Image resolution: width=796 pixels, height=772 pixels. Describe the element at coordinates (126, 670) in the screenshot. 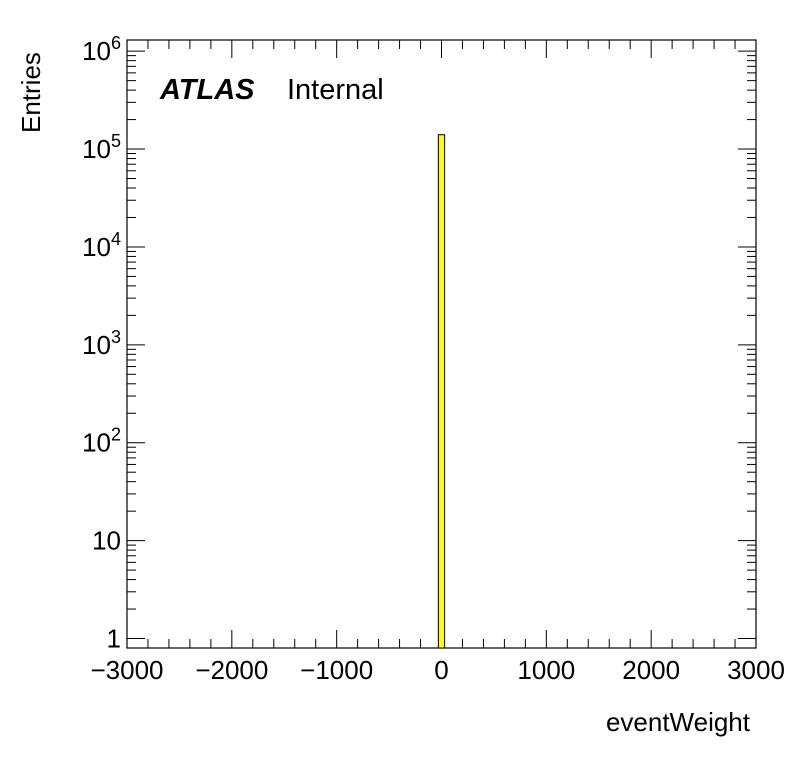

I see `x-tick-label: −3000` at that location.